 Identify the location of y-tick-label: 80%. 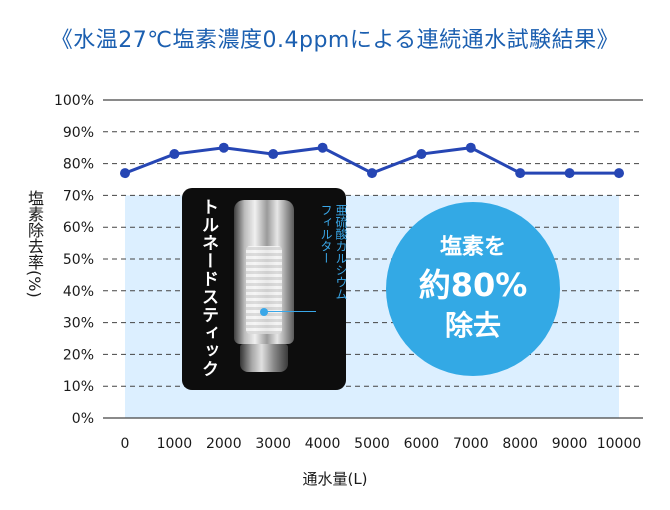
(78, 165).